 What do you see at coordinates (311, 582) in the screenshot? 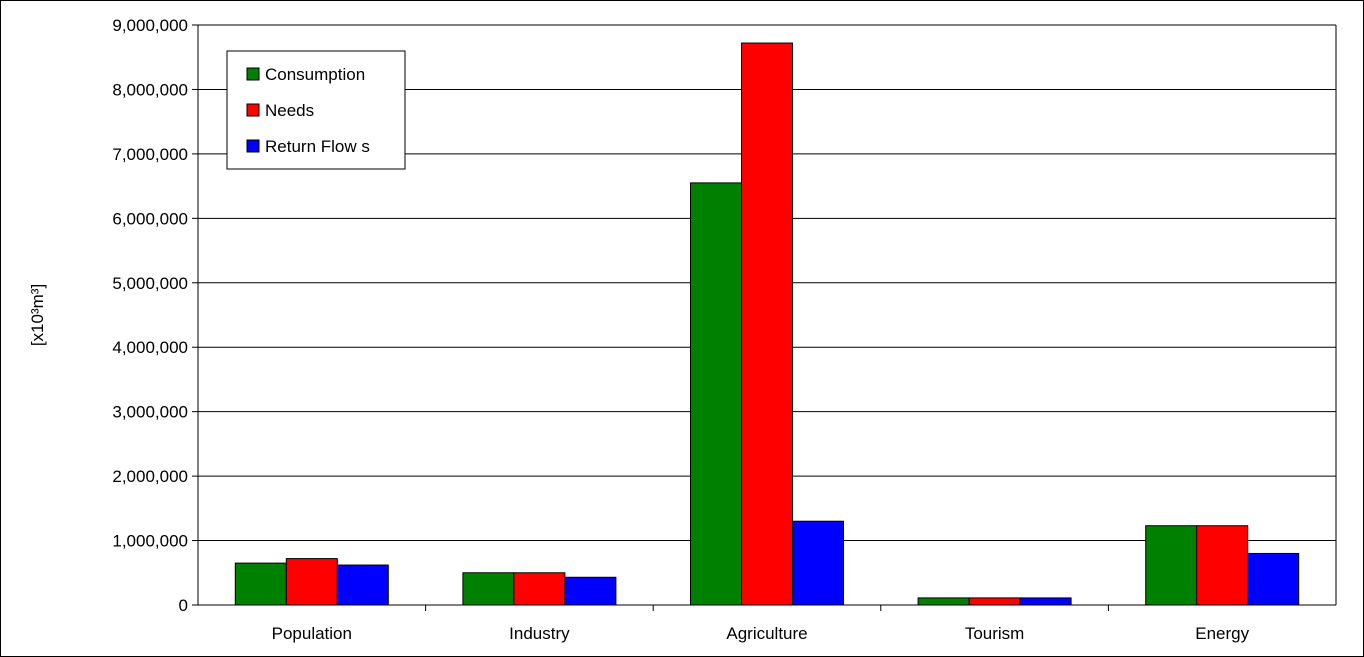
I see `bar-needs-population` at bounding box center [311, 582].